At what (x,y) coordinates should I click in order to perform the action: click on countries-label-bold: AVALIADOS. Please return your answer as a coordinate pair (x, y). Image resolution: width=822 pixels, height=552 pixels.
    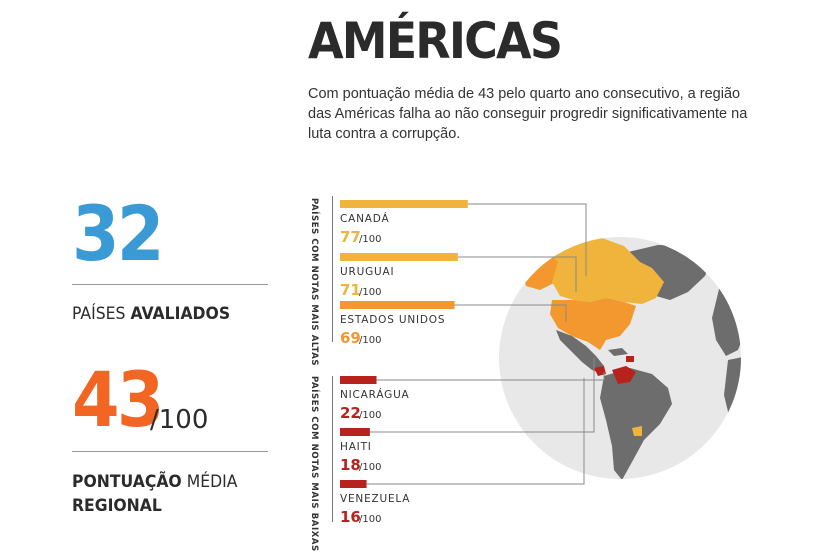
    Looking at the image, I should click on (180, 314).